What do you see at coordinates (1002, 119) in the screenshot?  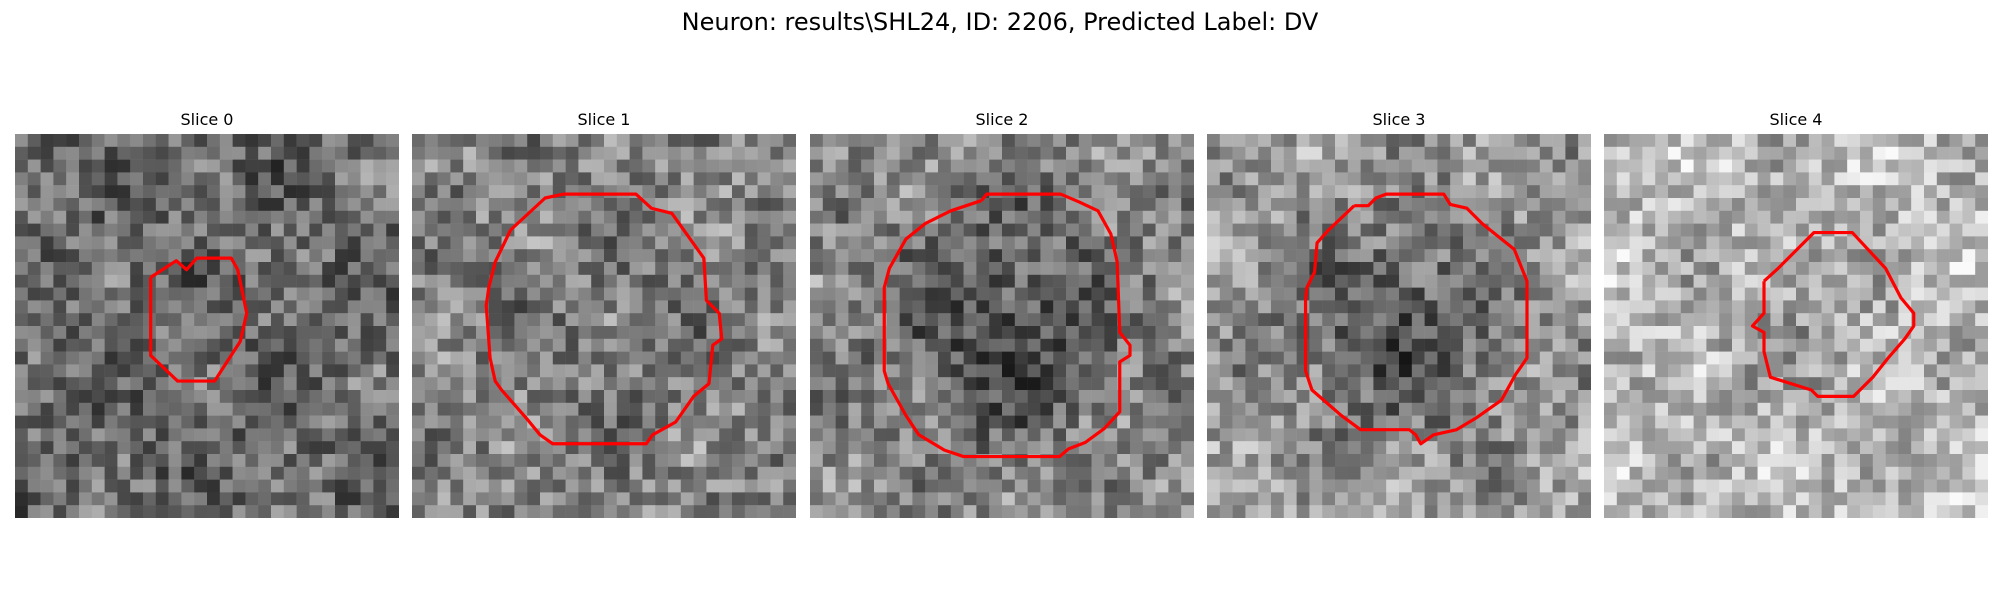 I see `slice-title: Slice 2` at bounding box center [1002, 119].